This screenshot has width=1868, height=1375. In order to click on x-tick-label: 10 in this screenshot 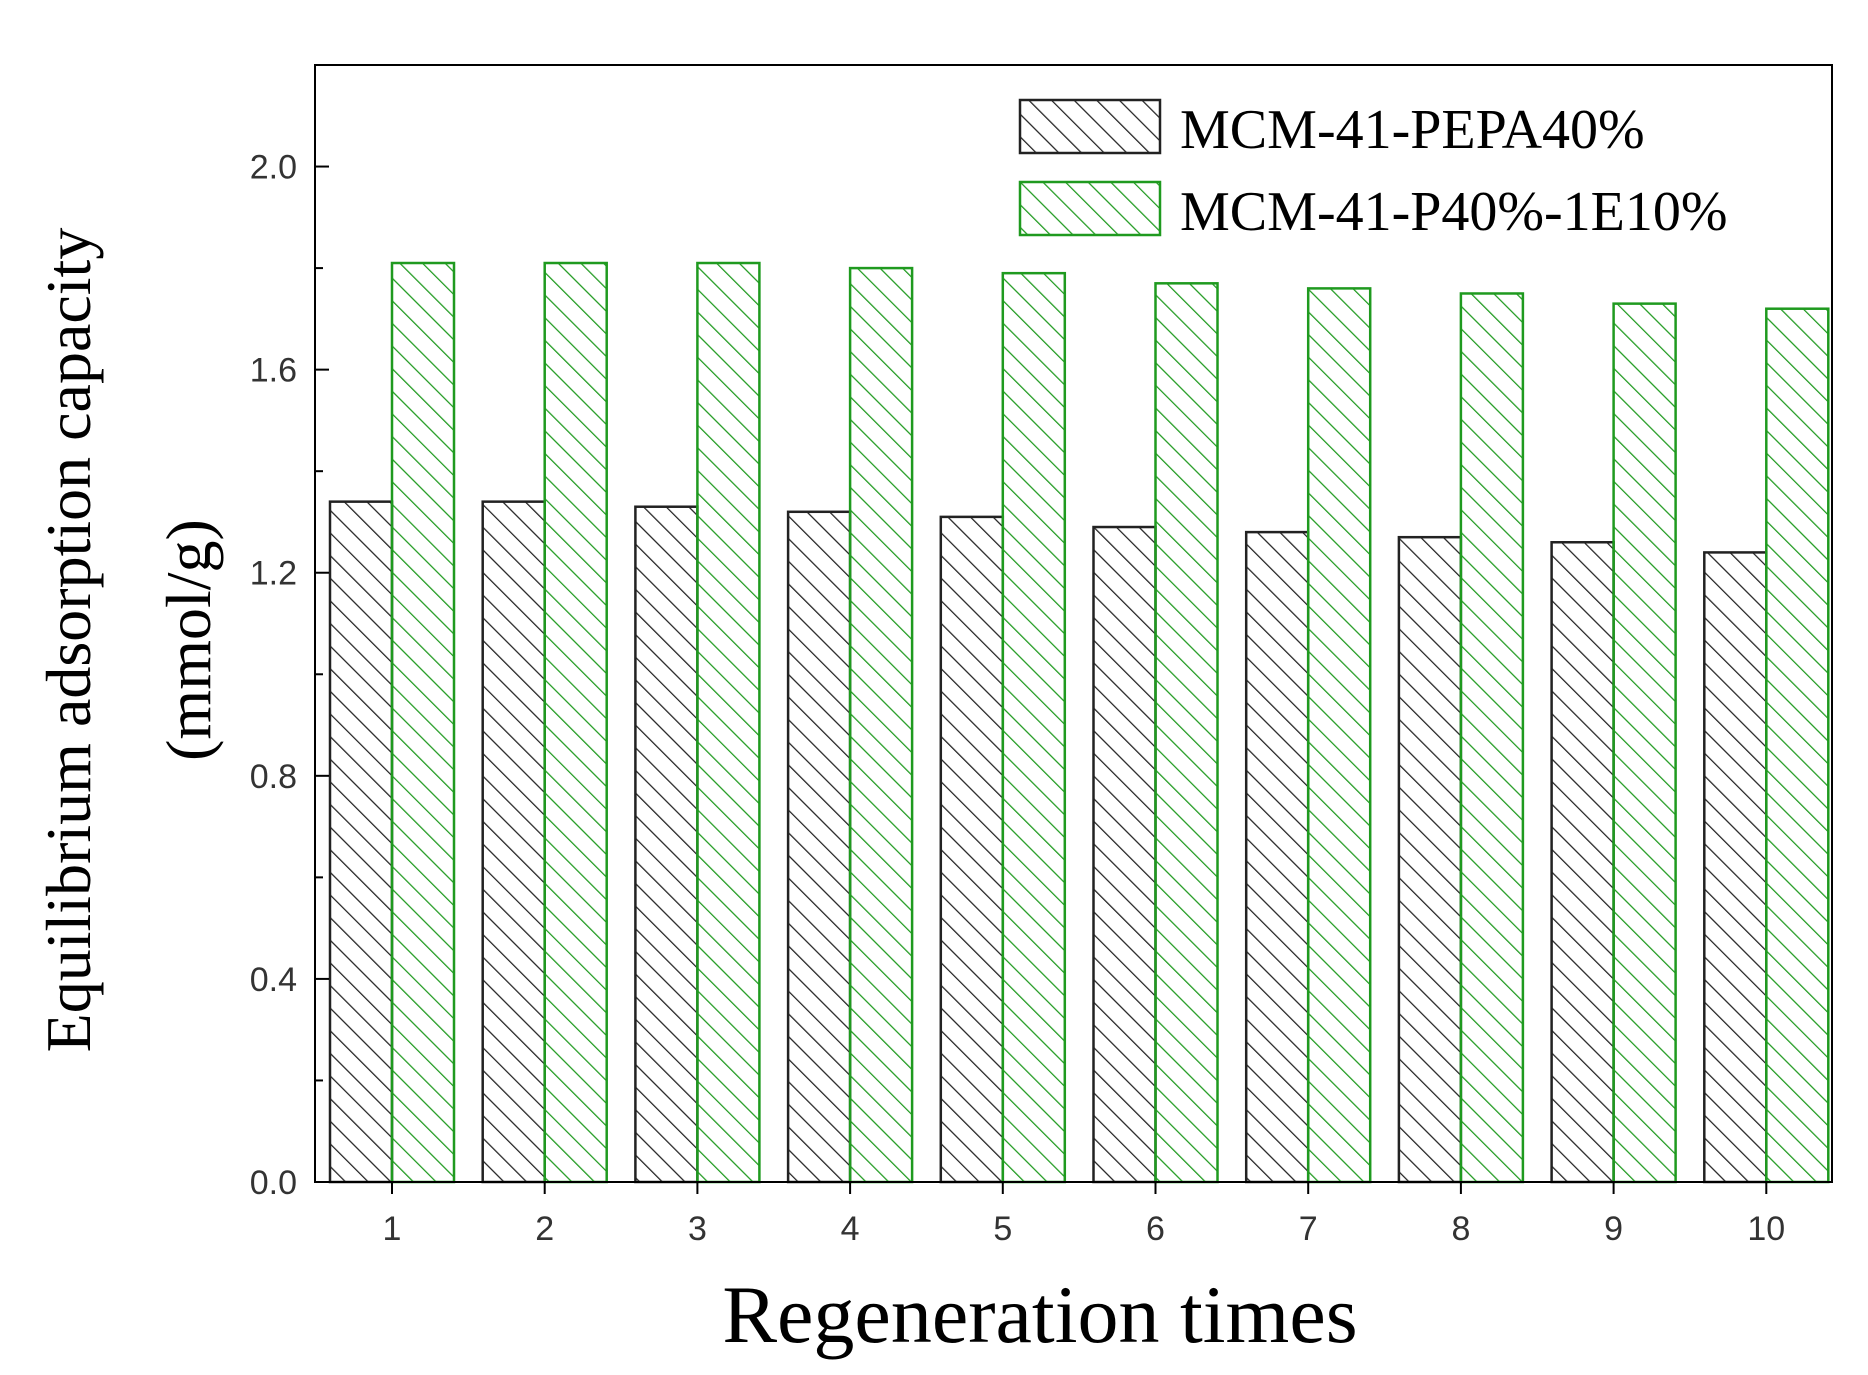, I will do `click(1766, 1229)`.